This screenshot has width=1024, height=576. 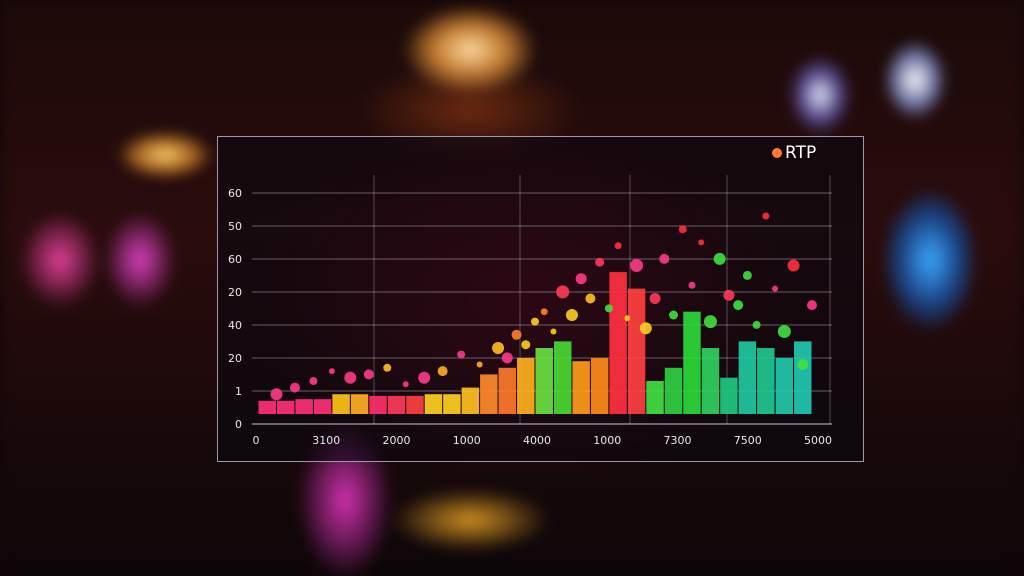 I want to click on bars, so click(x=535, y=343).